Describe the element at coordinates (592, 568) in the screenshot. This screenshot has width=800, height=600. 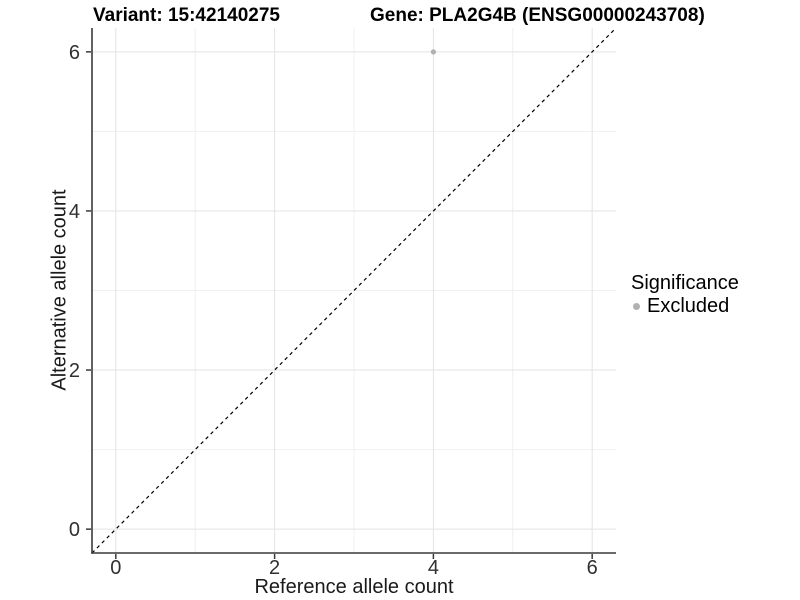
I see `x-tick-label: 6` at that location.